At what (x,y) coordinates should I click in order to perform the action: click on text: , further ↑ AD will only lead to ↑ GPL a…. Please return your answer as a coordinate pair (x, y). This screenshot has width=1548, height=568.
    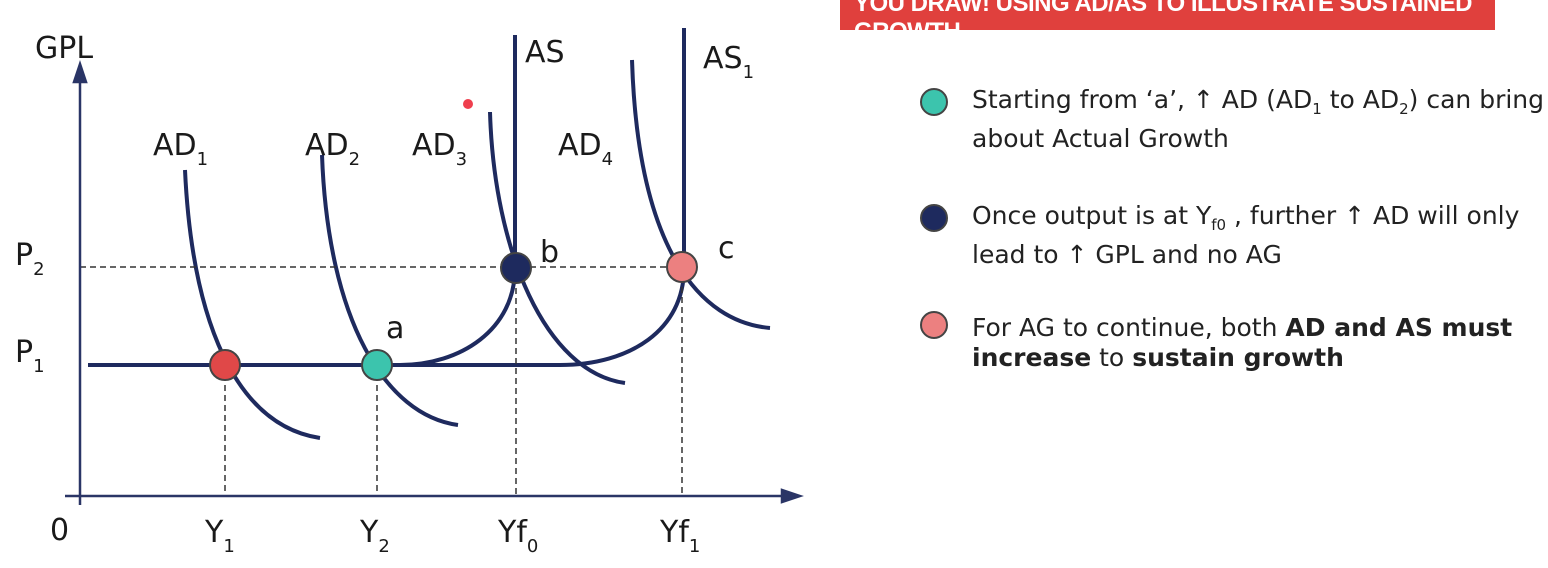
    Looking at the image, I should click on (1246, 235).